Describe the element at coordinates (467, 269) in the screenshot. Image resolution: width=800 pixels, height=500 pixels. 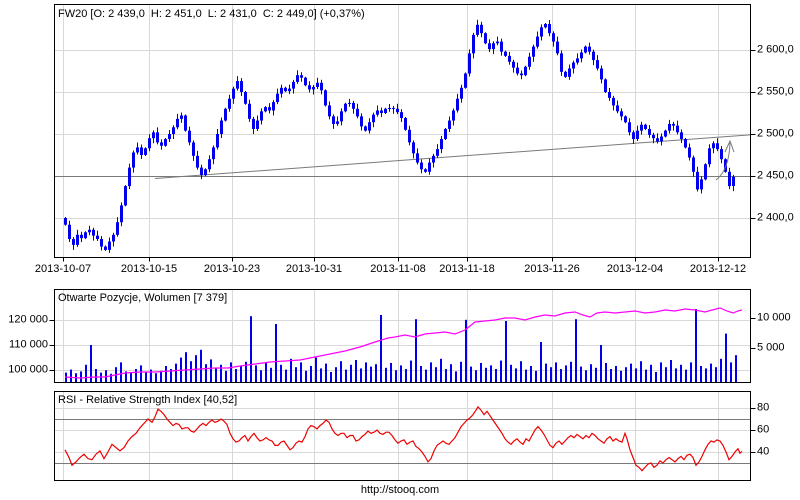
I see `date-axis-label: 2013-11-18` at that location.